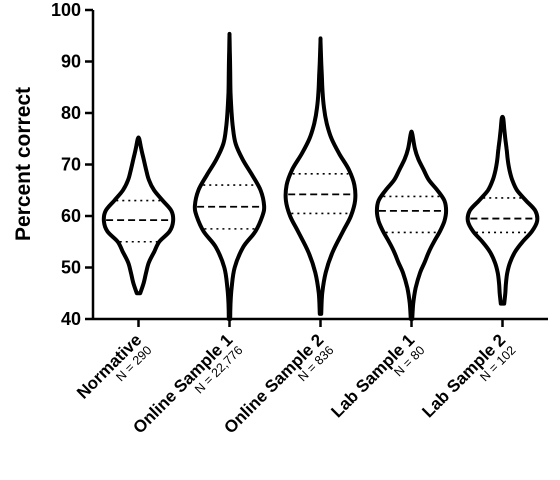 This screenshot has height=480, width=560. Describe the element at coordinates (372, 375) in the screenshot. I see `category-name: Lab Sample 1` at that location.